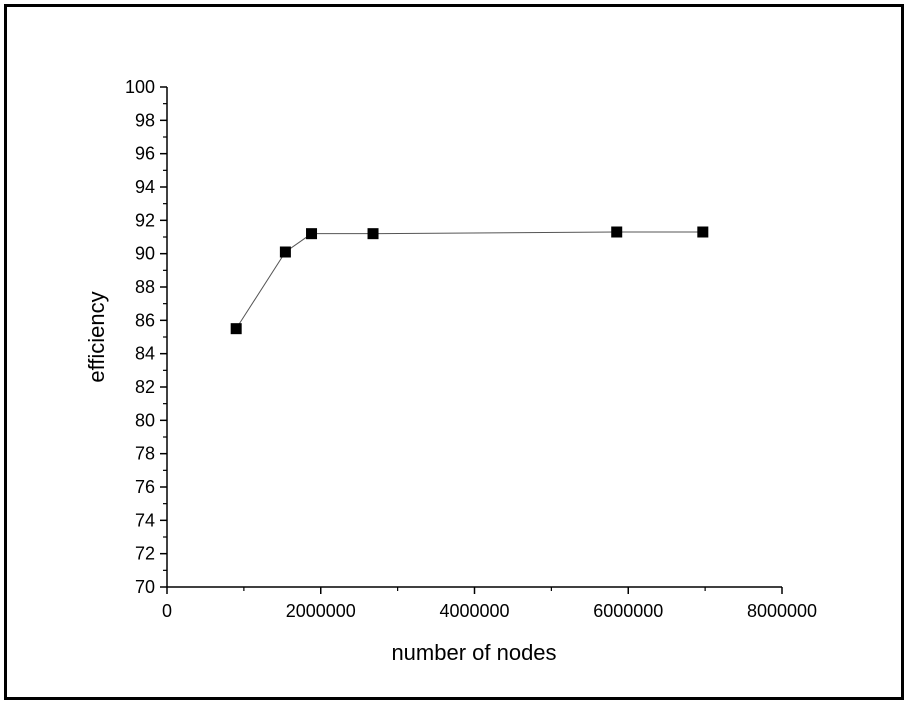 This screenshot has height=708, width=912. Describe the element at coordinates (782, 611) in the screenshot. I see `x-tick-label: 8000000` at that location.